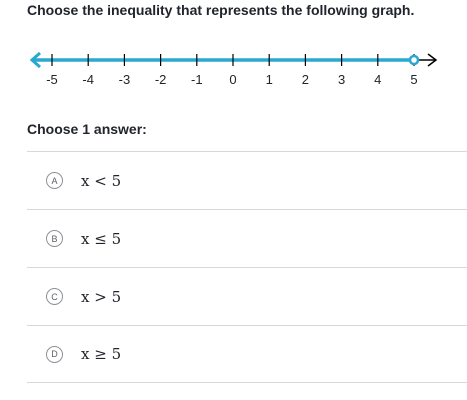 The height and width of the screenshot is (400, 467). Describe the element at coordinates (101, 238) in the screenshot. I see `choice-b-text: x ≤ 5` at that location.